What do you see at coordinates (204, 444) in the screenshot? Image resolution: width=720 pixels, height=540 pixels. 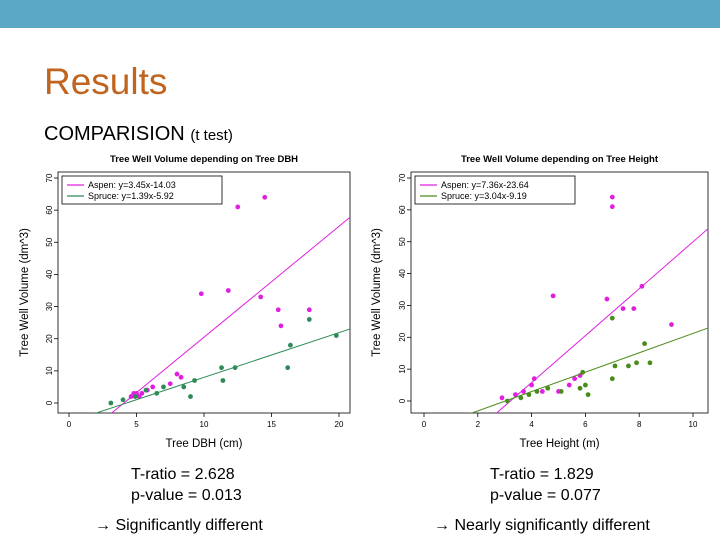 I see `chart0-x-axis-label: Tree DBH (cm)` at bounding box center [204, 444].